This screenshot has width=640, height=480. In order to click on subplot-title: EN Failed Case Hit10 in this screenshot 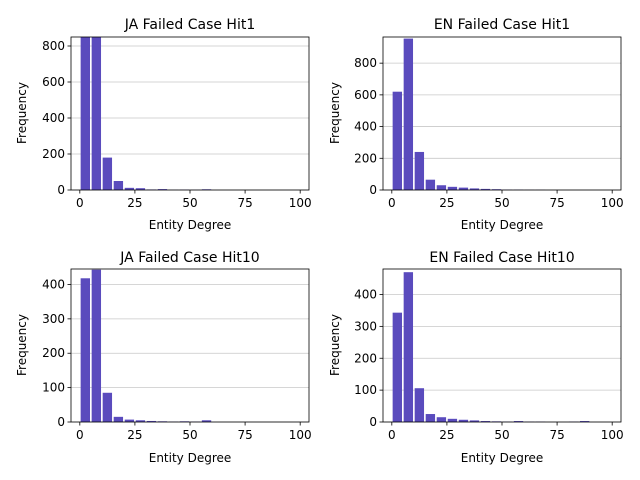, I will do `click(501, 258)`.